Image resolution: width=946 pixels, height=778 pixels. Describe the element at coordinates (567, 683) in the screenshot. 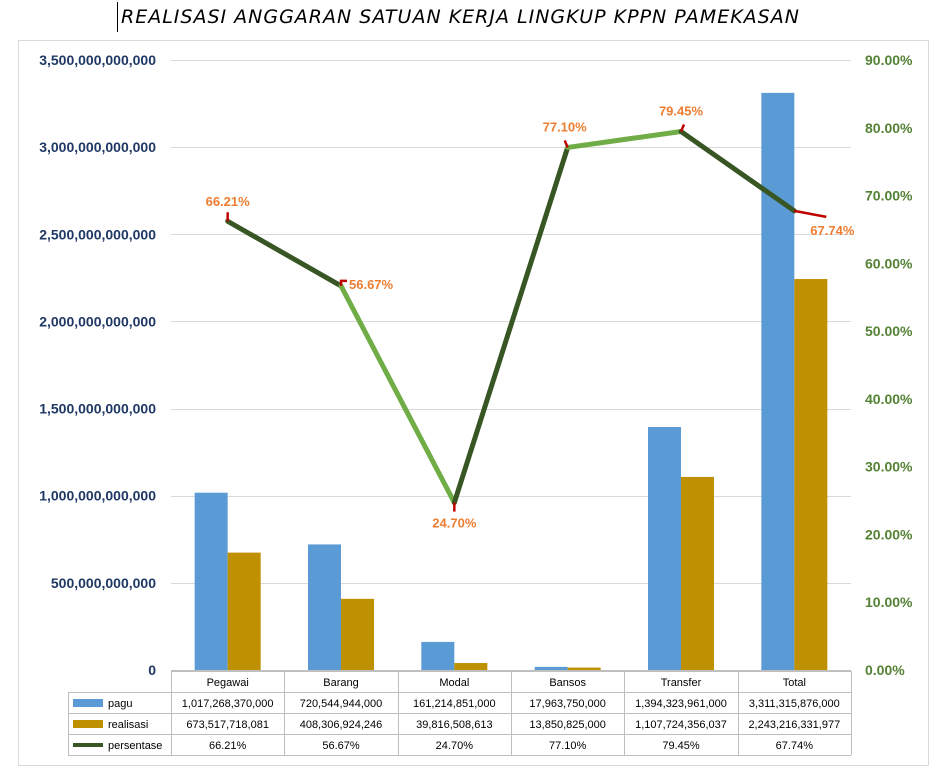

I see `table-header-category: Bansos` at that location.